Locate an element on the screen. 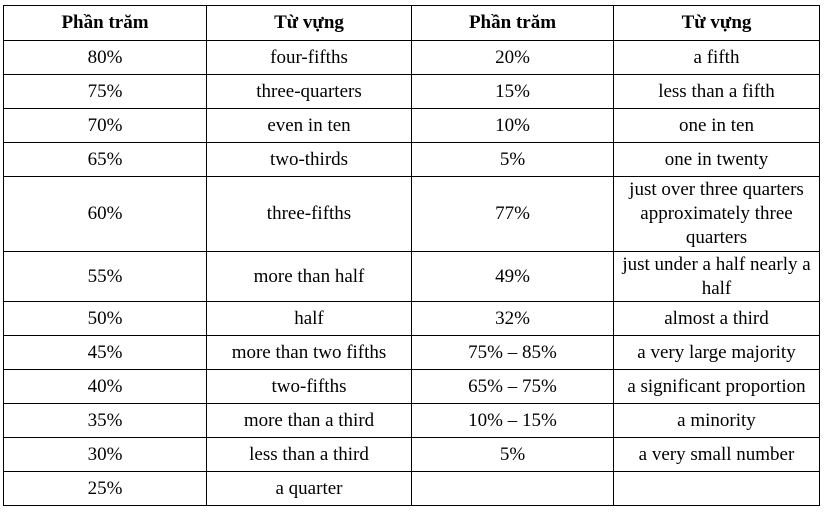 The image size is (825, 522). table-cell: 65% is located at coordinates (105, 159).